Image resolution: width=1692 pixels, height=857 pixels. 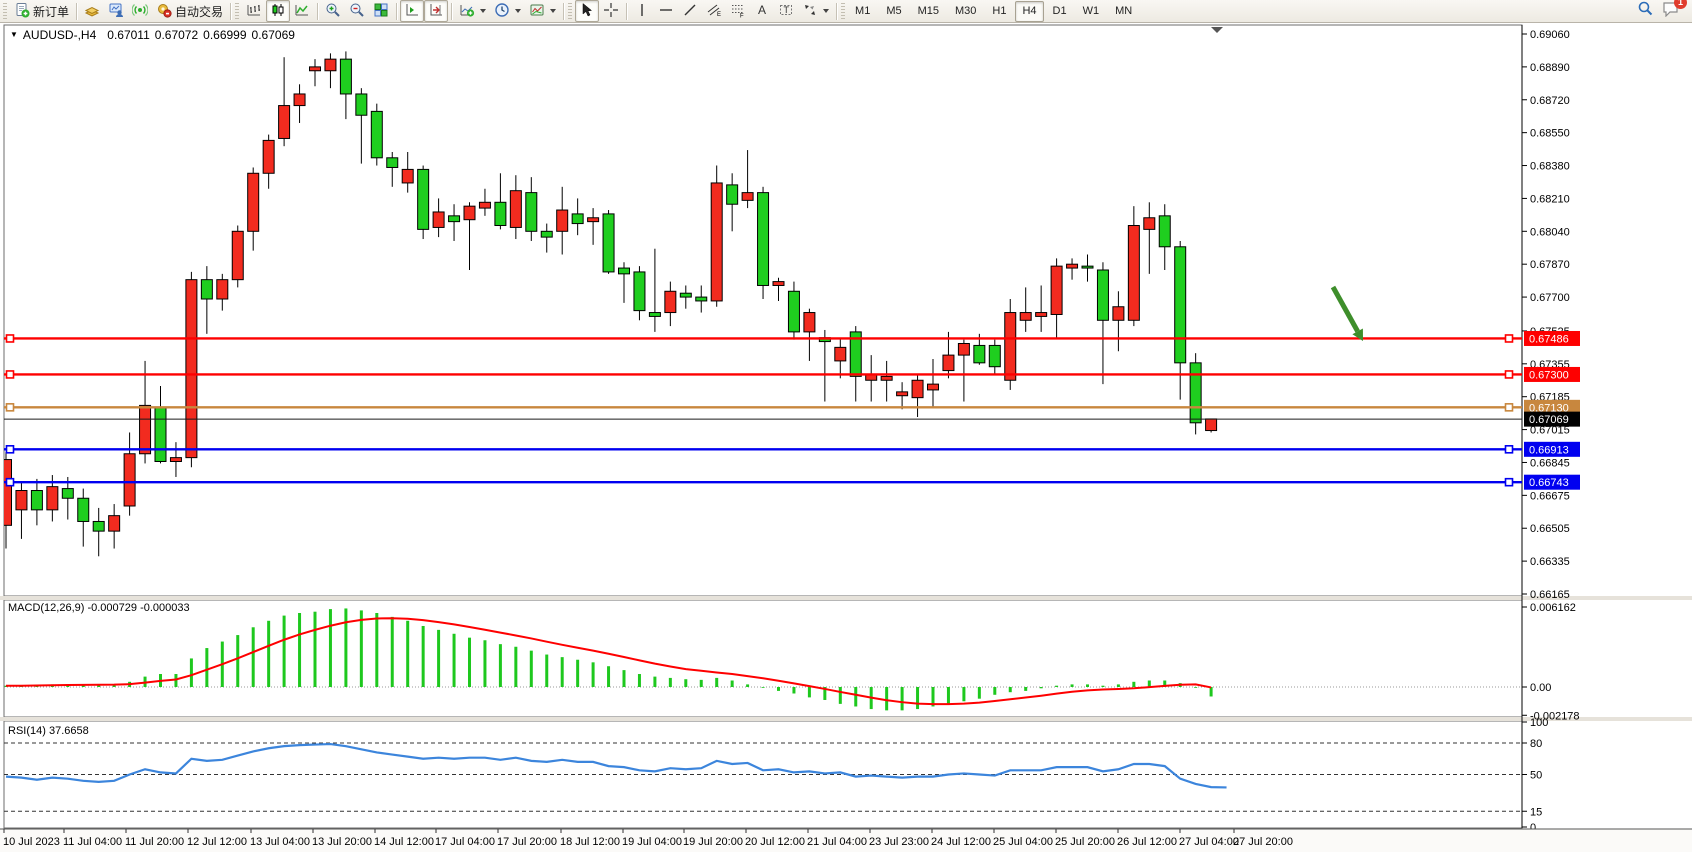 I want to click on toolbar-grip, so click(x=237, y=11).